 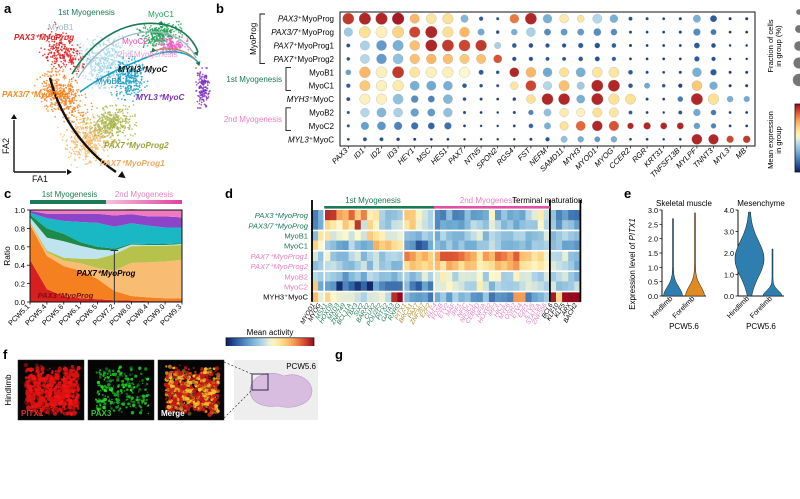 What do you see at coordinates (35, 94) in the screenshot?
I see `panel-a-label-1: PAX3/7⁺MyoProg` at bounding box center [35, 94].